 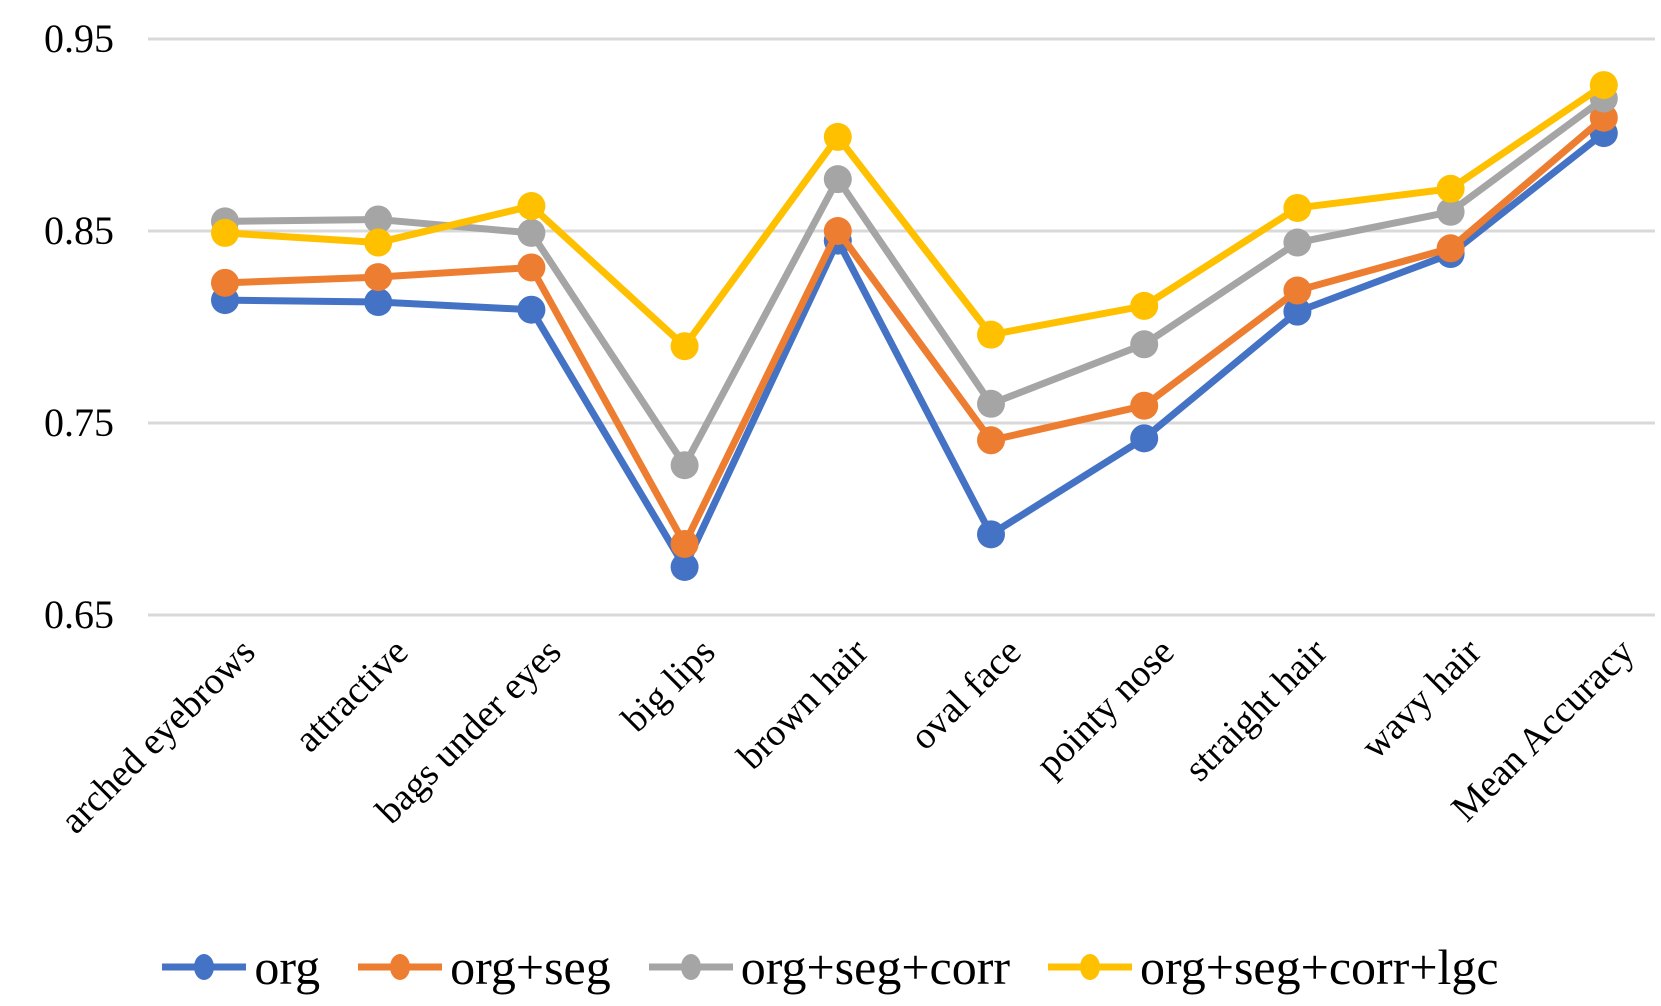 What do you see at coordinates (837, 179) in the screenshot?
I see `data-point-org-seg-corr-brown-hair` at bounding box center [837, 179].